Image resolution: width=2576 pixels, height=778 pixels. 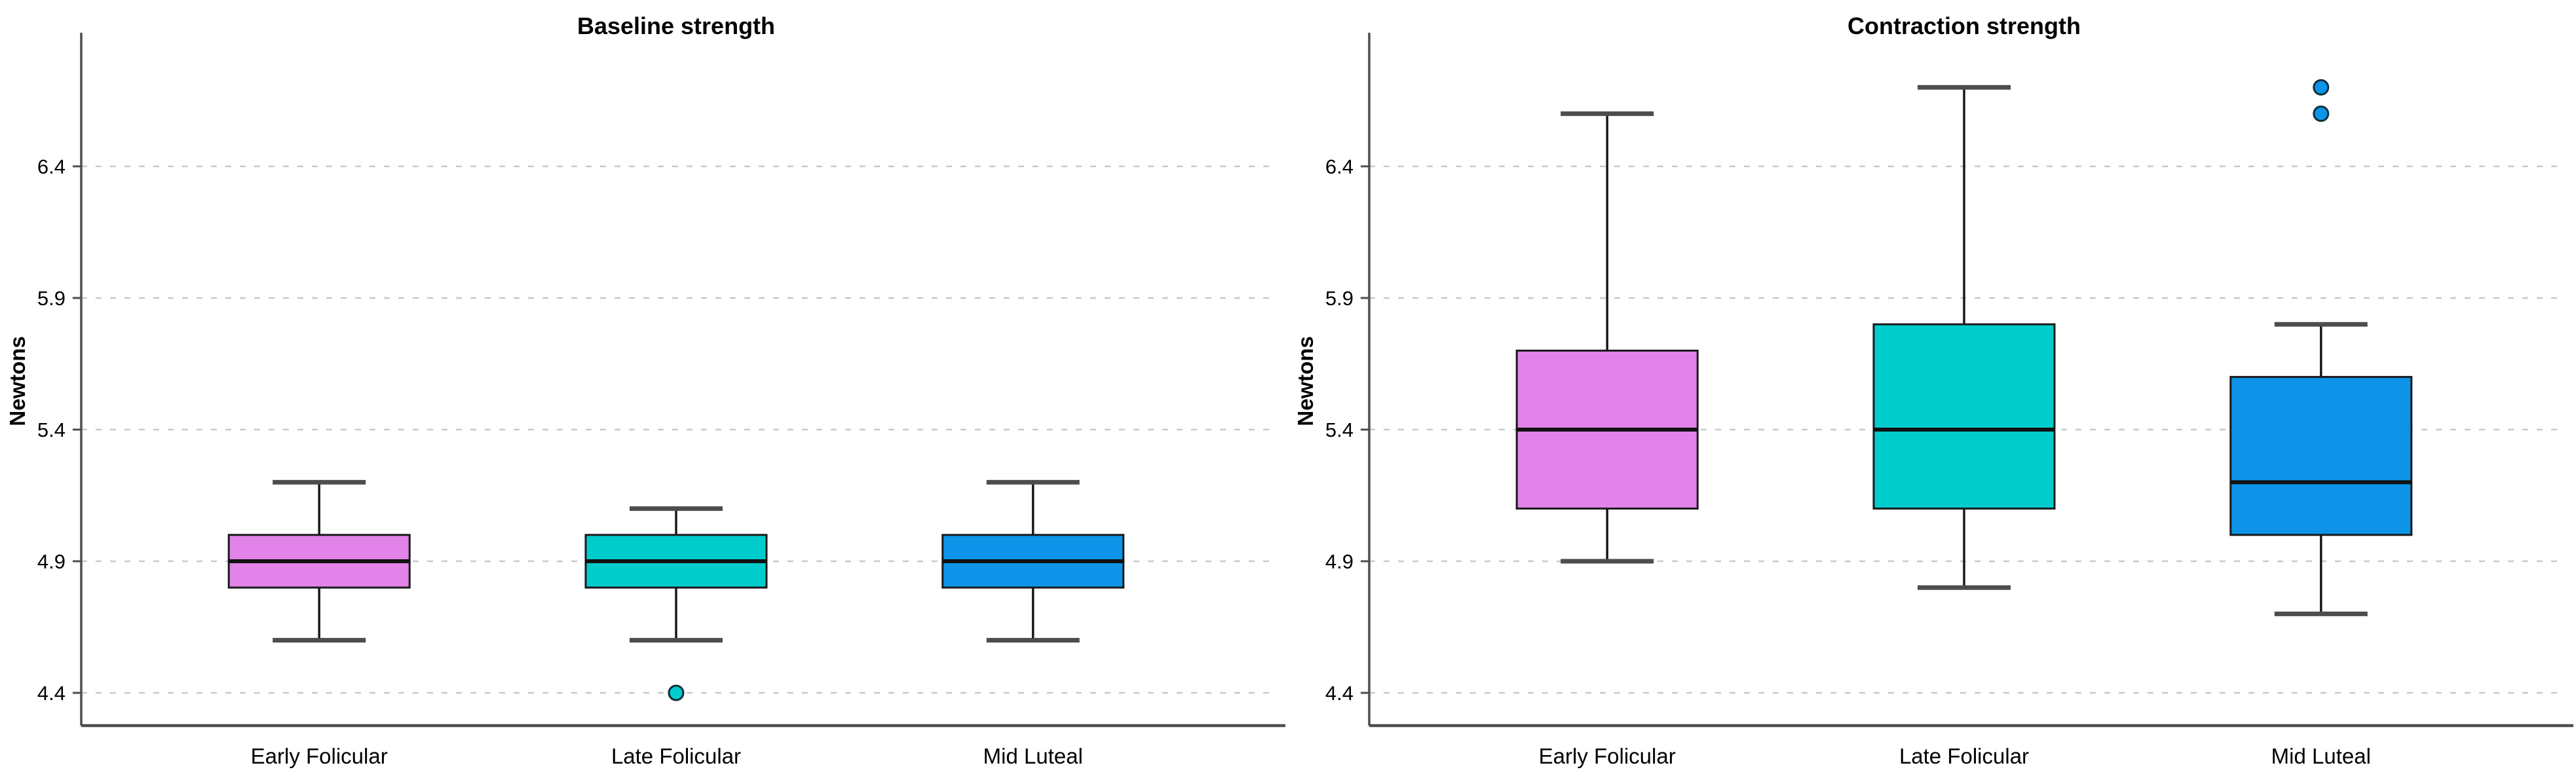 I want to click on outlier-point-6.7, so click(x=2321, y=87).